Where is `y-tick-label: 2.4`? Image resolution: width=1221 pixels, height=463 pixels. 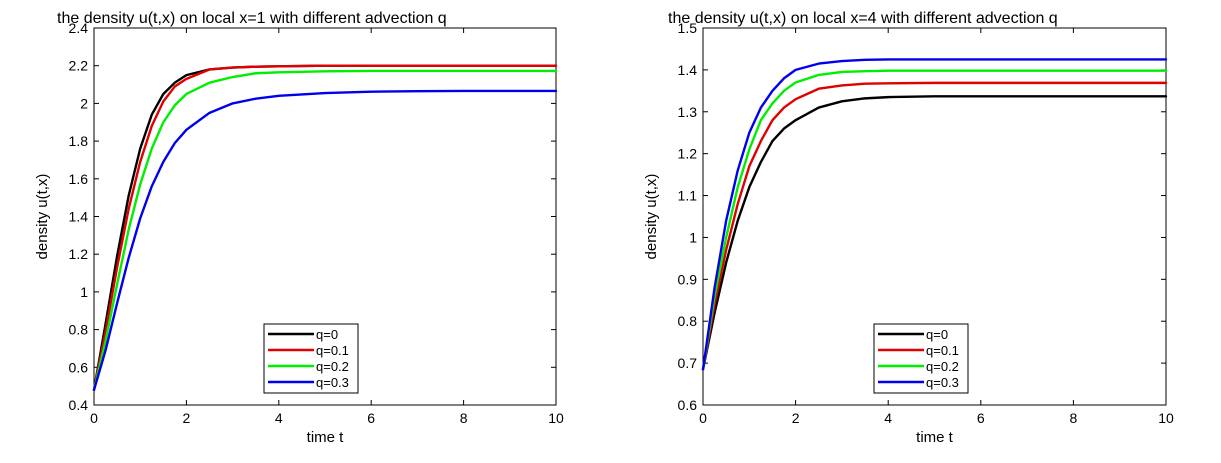 y-tick-label: 2.4 is located at coordinates (79, 28).